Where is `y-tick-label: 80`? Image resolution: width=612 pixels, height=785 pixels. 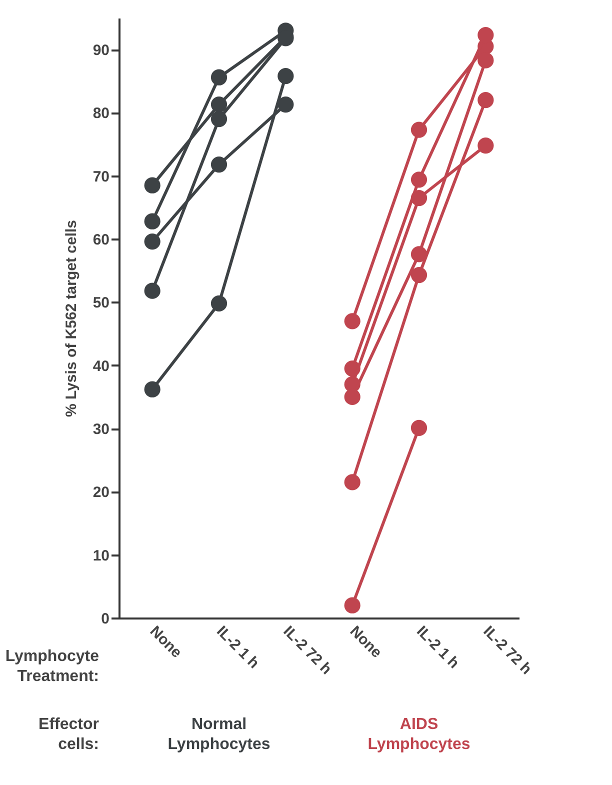 y-tick-label: 80 is located at coordinates (101, 113).